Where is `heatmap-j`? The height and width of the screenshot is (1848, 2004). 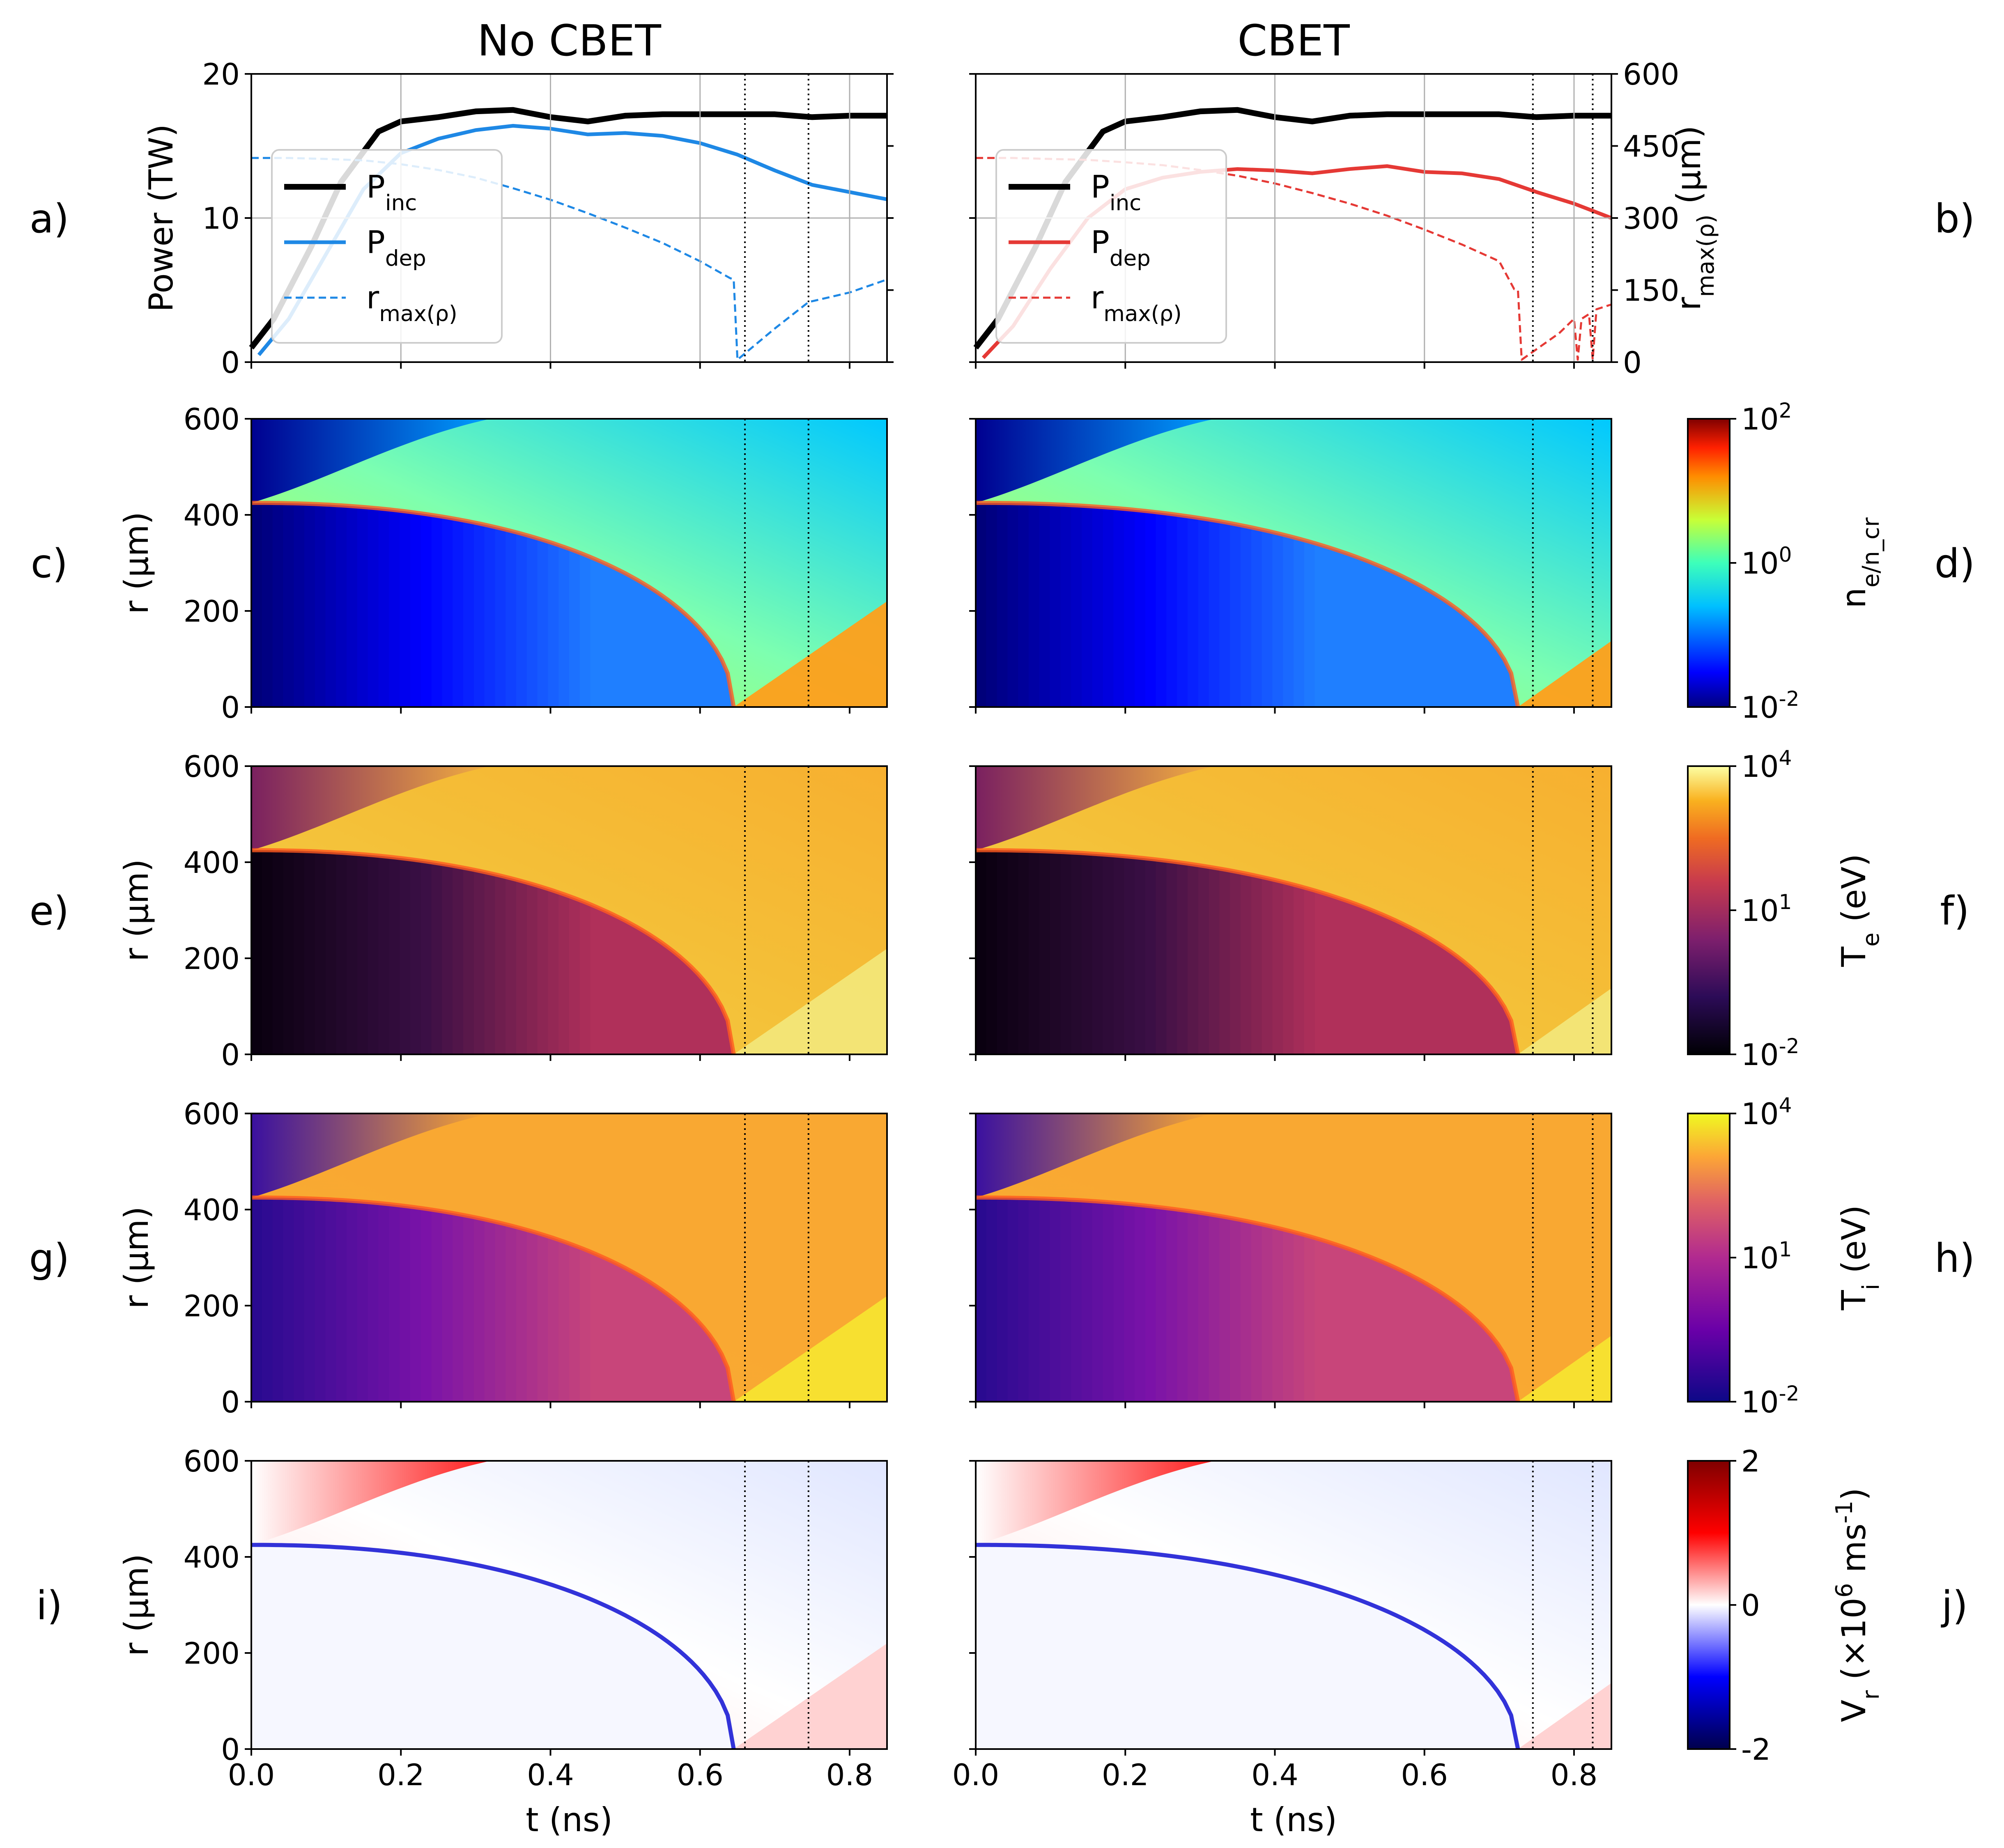 heatmap-j is located at coordinates (1294, 1605).